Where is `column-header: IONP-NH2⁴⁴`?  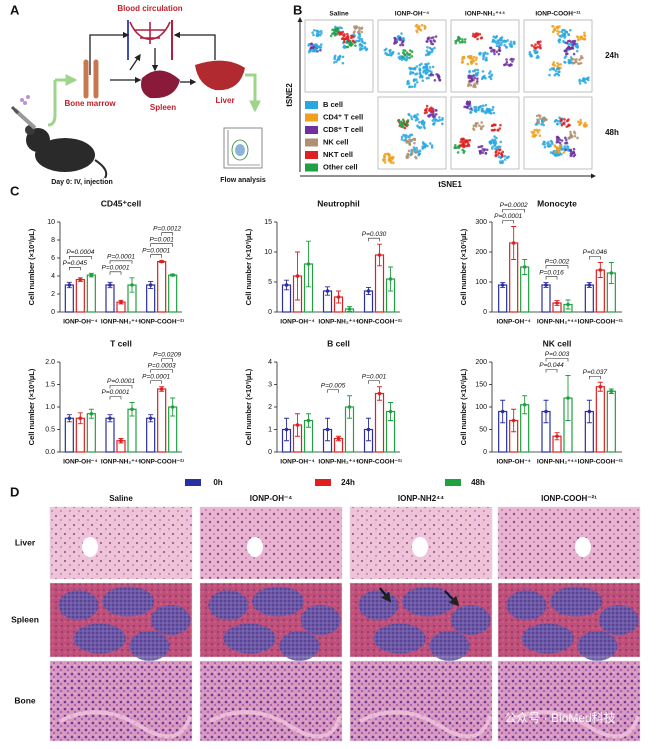 column-header: IONP-NH2⁴⁴ is located at coordinates (421, 498).